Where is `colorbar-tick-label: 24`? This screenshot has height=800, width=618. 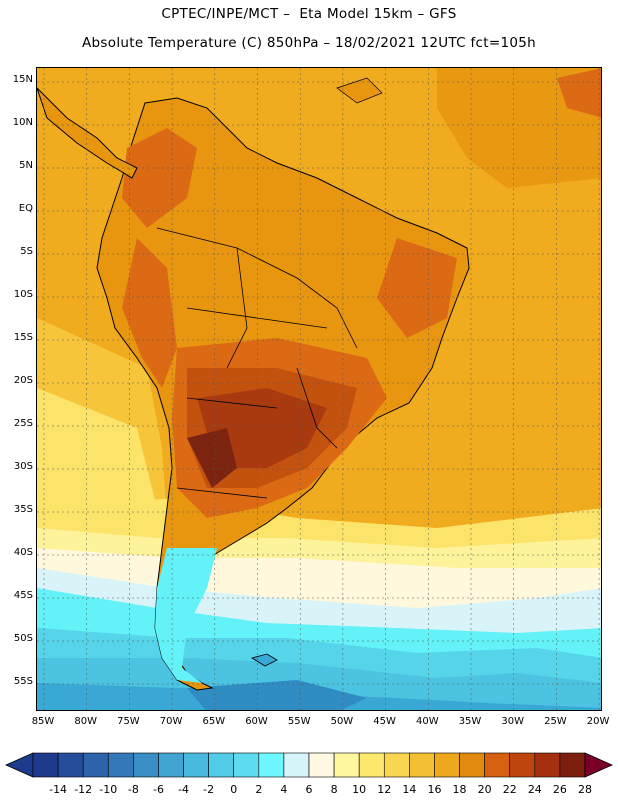
colorbar-tick-label: 24 is located at coordinates (534, 789).